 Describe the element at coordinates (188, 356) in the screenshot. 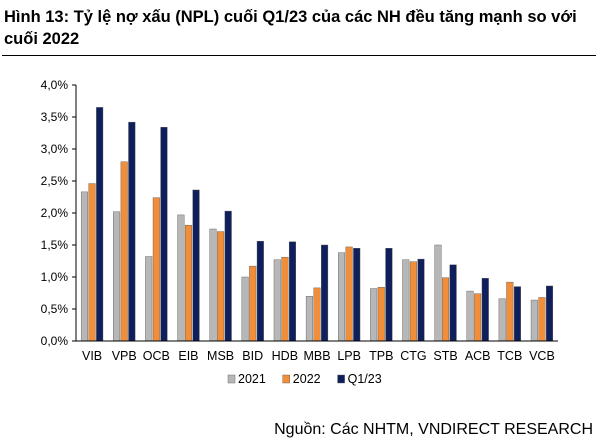

I see `x-category-label: EIB` at that location.